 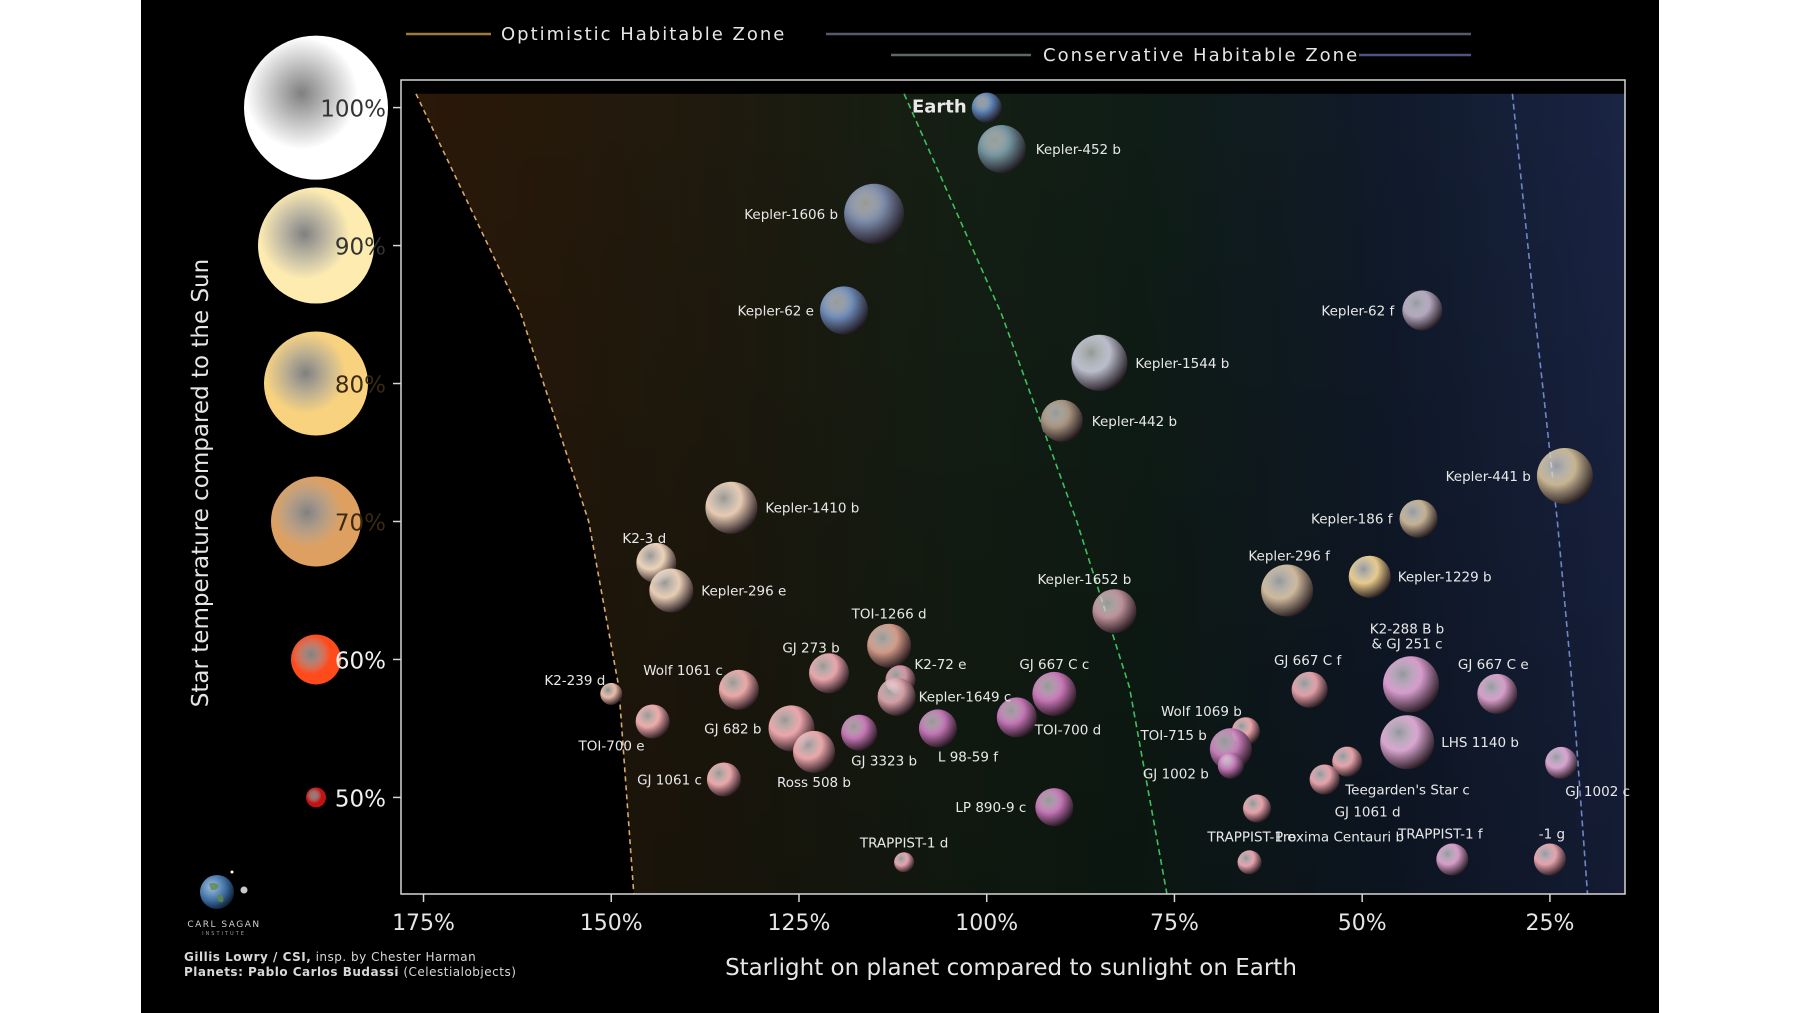 What do you see at coordinates (1067, 730) in the screenshot?
I see `planet-label: TOI-700 d` at bounding box center [1067, 730].